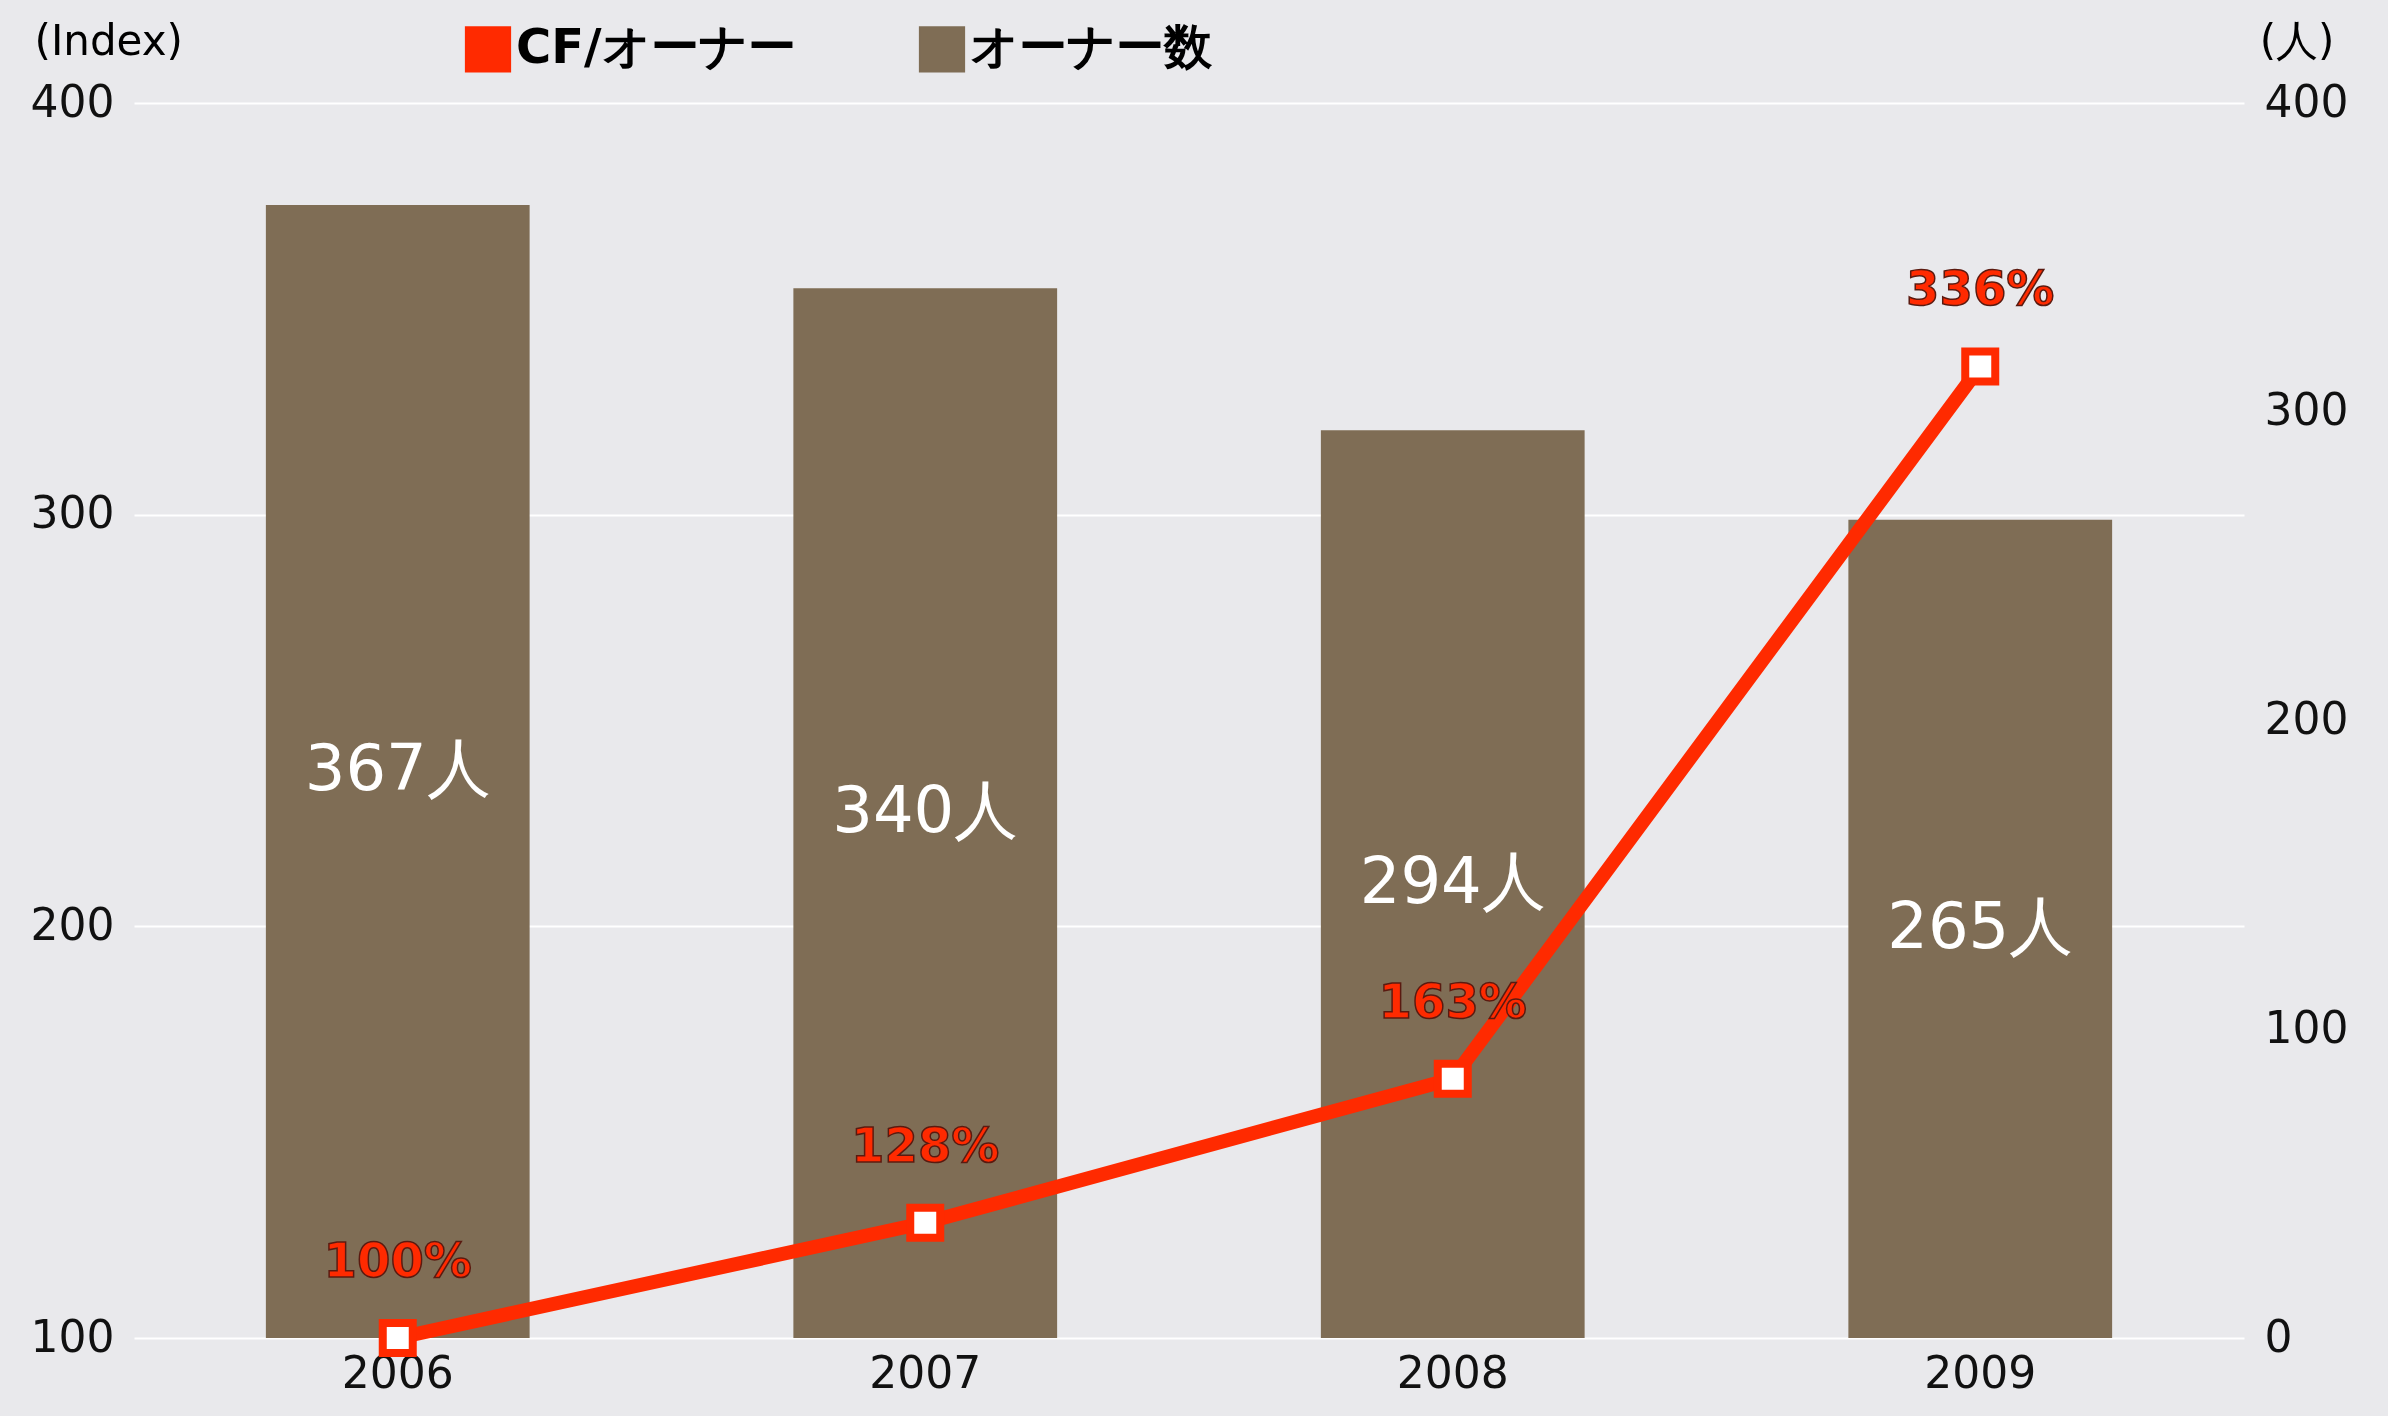 This screenshot has height=1416, width=2388. I want to click on data-label: 265人, so click(1980, 925).